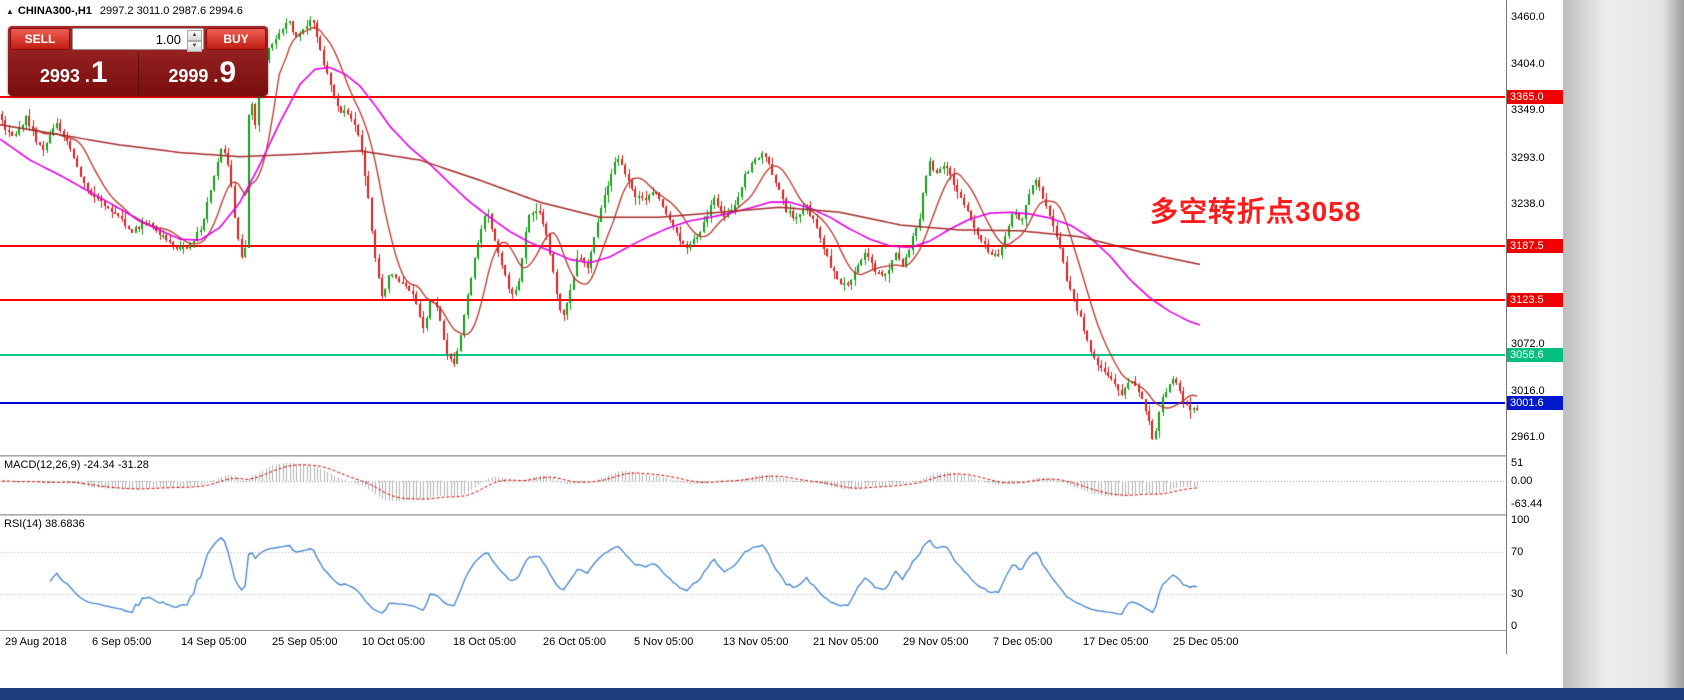 This screenshot has height=700, width=1684. I want to click on rsi-panel: RSI(14) 38.6836, so click(753, 572).